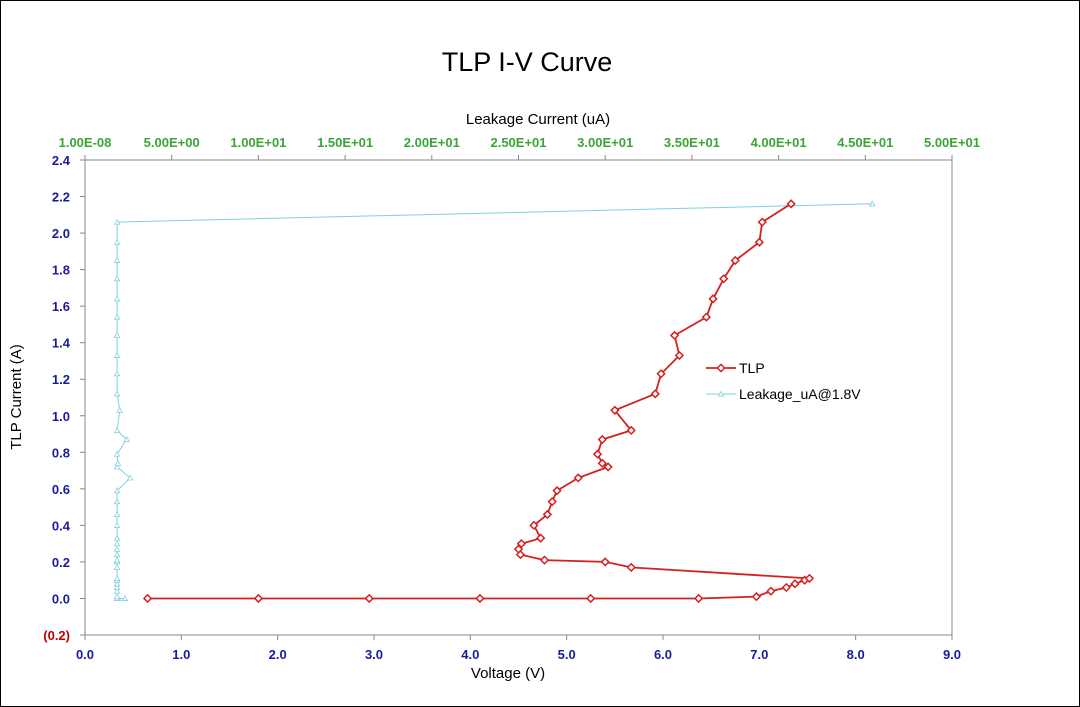  Describe the element at coordinates (518, 142) in the screenshot. I see `x2-tick-label: 2.50E+01` at that location.